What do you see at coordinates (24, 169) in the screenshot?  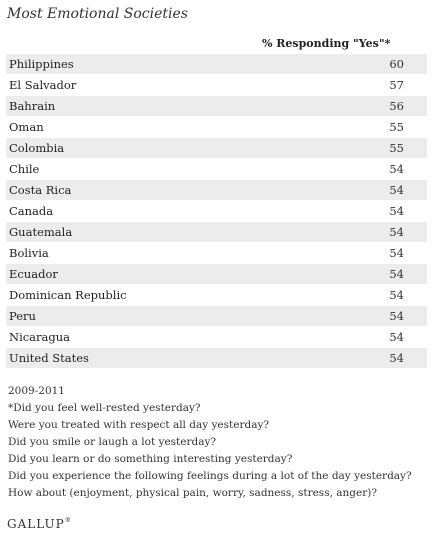 I see `country-label: Chile` at bounding box center [24, 169].